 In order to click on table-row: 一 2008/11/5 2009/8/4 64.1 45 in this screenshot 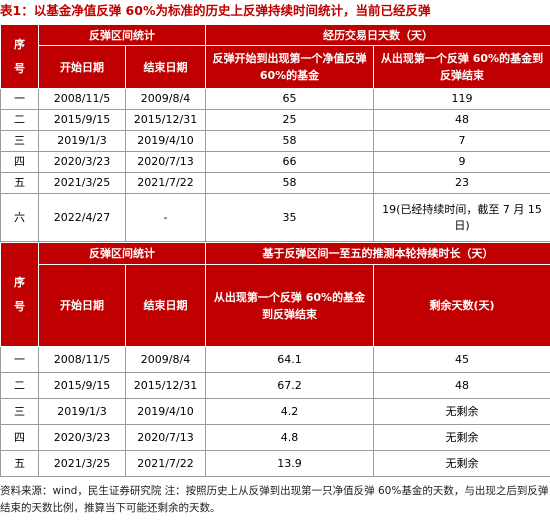, I will do `click(275, 359)`.